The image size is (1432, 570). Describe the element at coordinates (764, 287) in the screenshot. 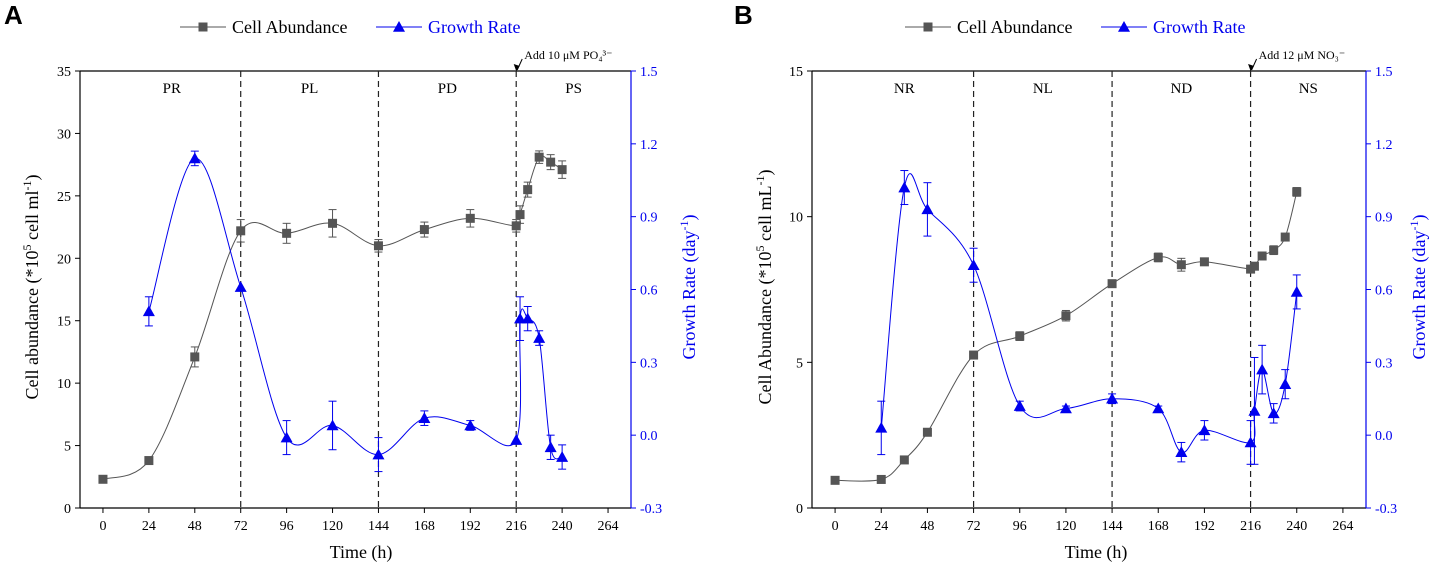

I see `panel-b-left-axis-title: Cell Abundance (*105 cell mL-1)` at that location.